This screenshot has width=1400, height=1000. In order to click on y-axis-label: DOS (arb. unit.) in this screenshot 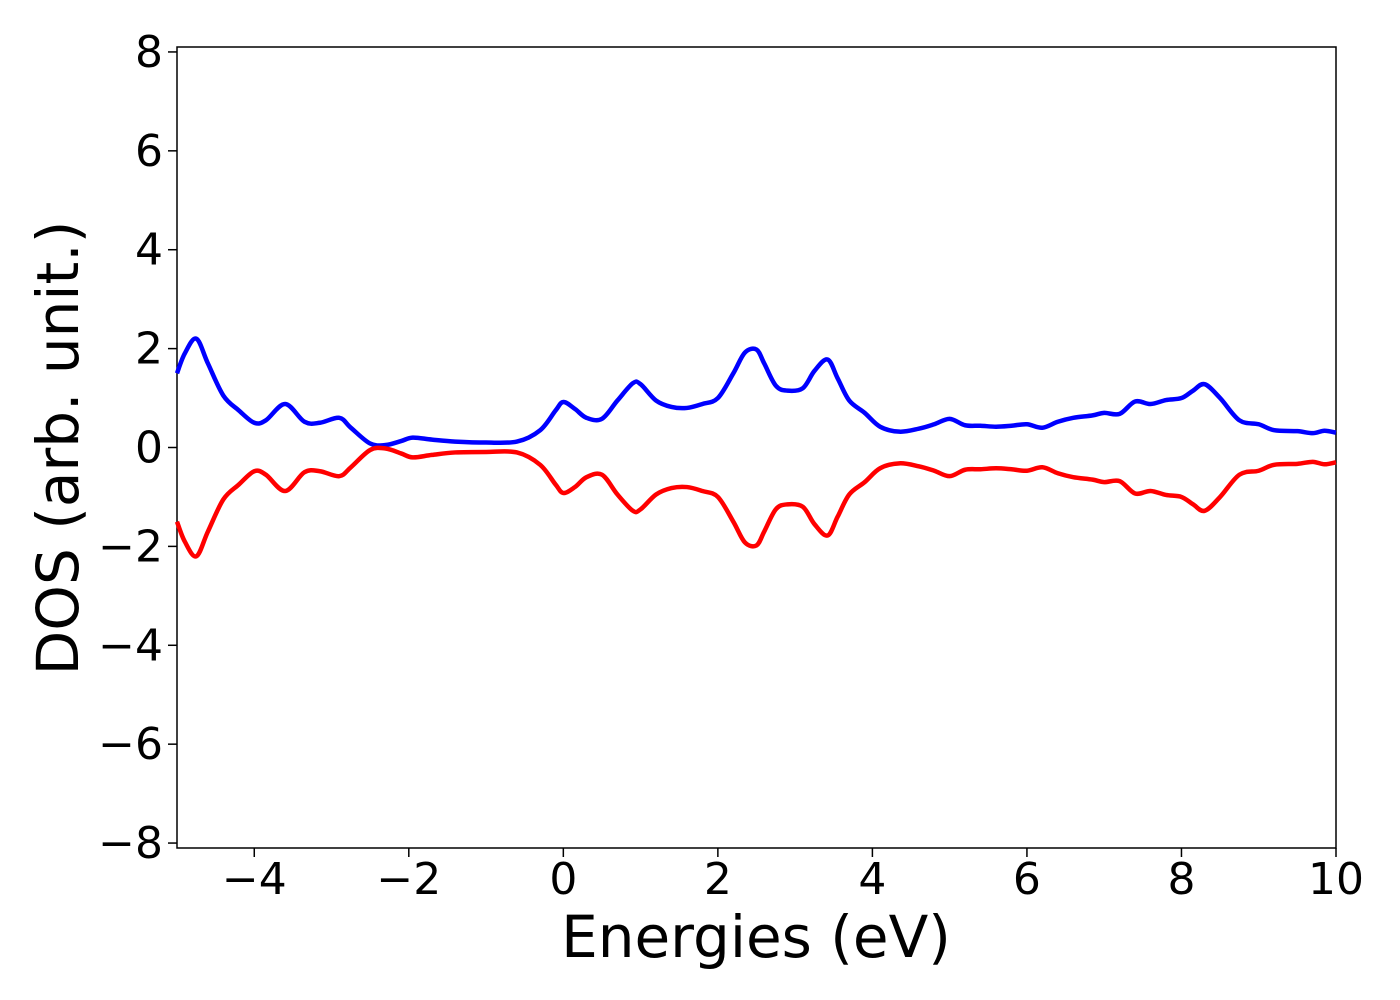, I will do `click(58, 448)`.